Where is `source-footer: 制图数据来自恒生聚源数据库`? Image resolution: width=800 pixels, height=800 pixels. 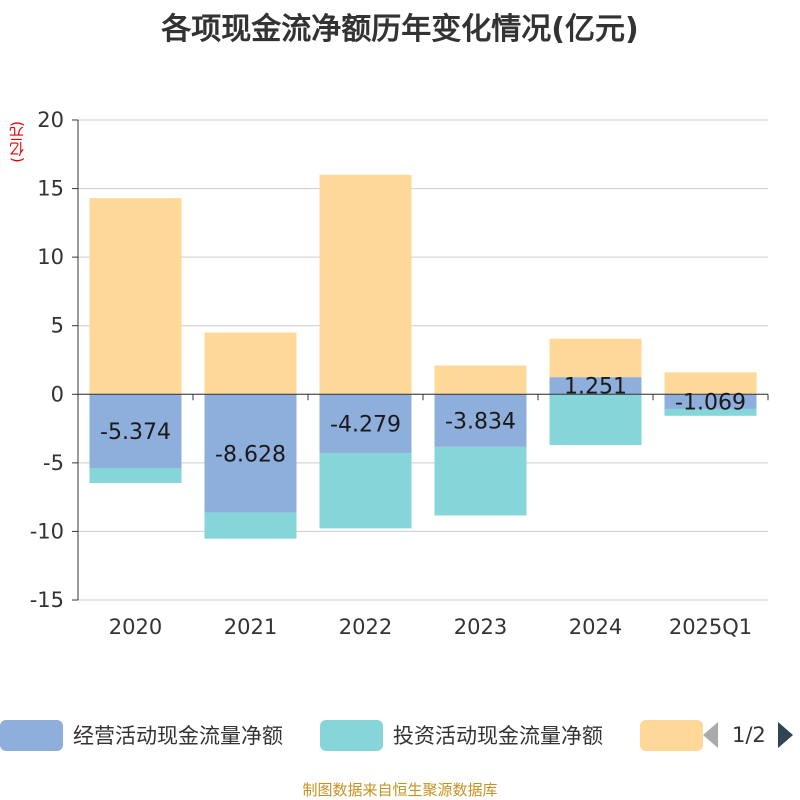 source-footer: 制图数据来自恒生聚源数据库 is located at coordinates (400, 790).